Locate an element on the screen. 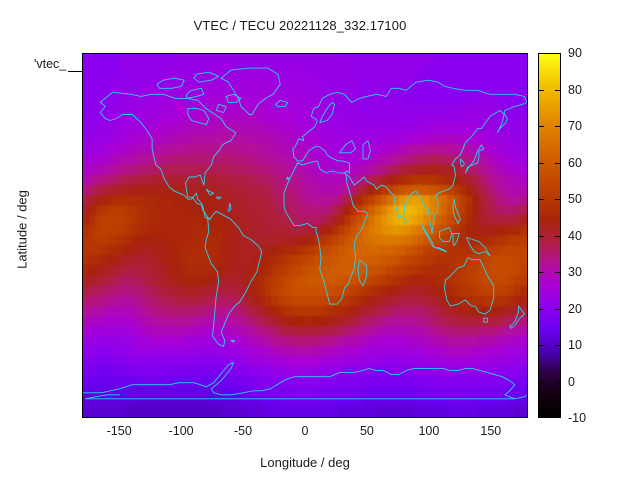  x-tick-label: 0 is located at coordinates (305, 431).